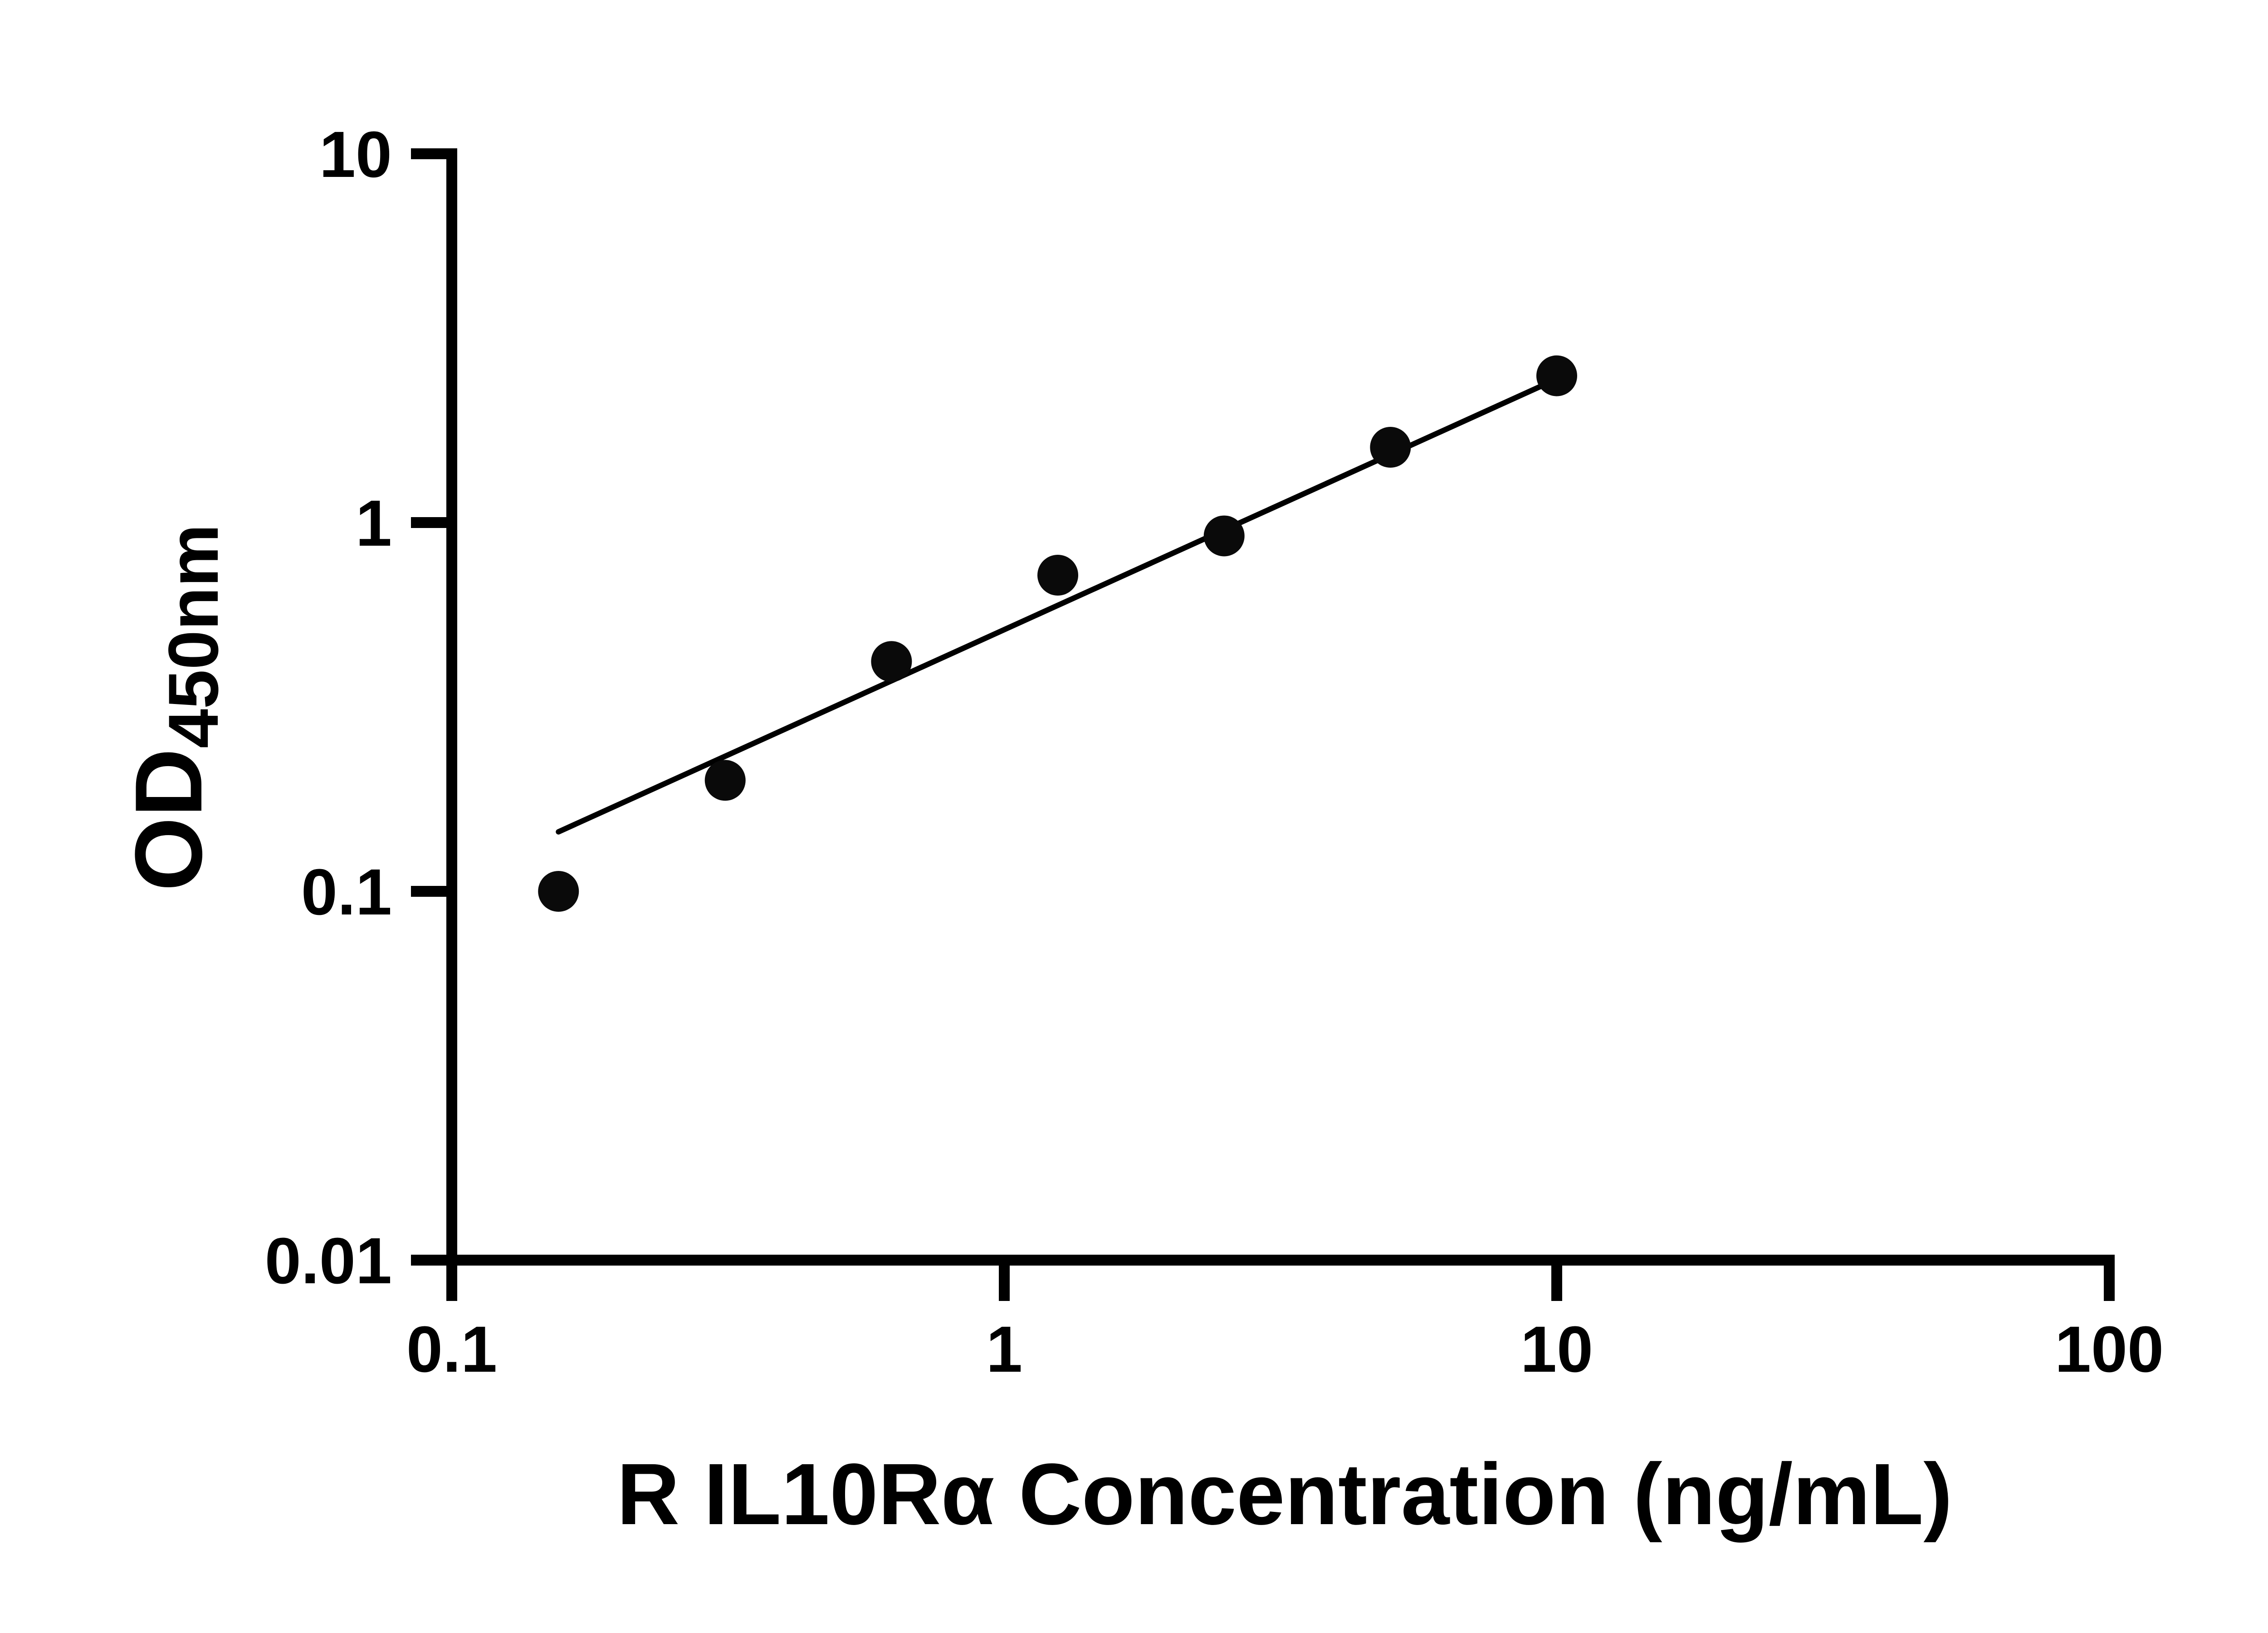 This screenshot has height=1633, width=2268. I want to click on y-tick-label: 10, so click(356, 154).